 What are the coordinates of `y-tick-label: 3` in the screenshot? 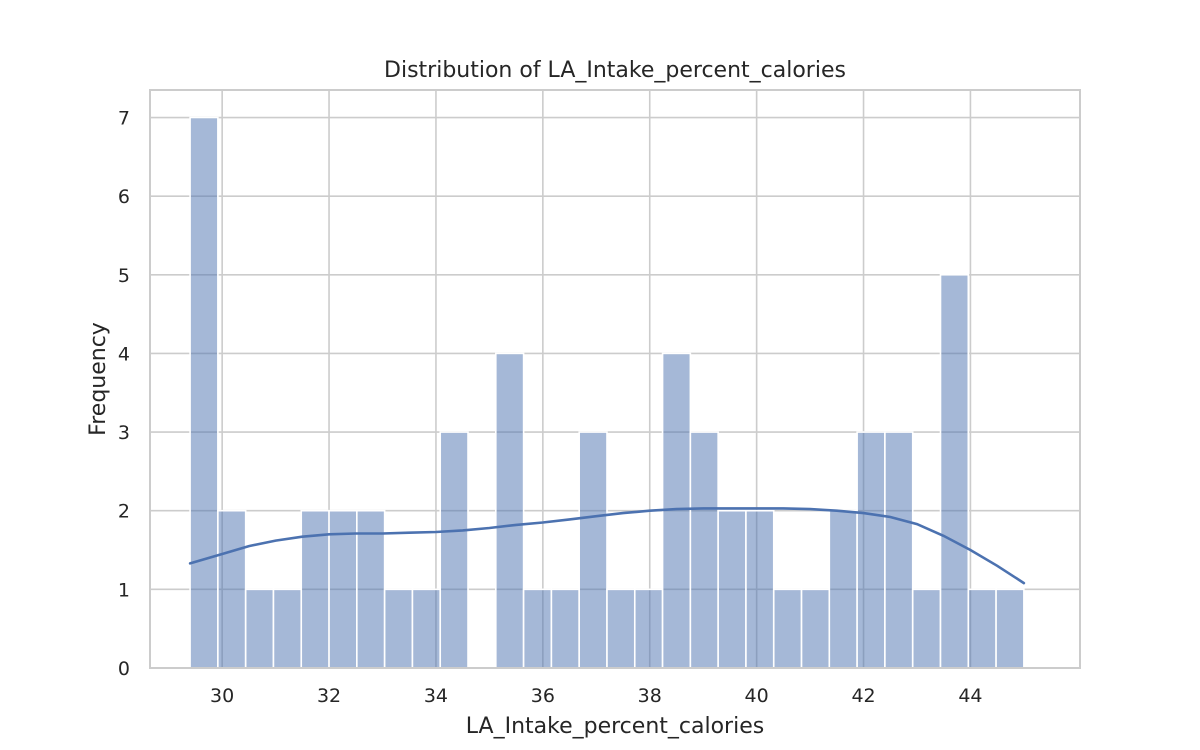 It's located at (124, 433).